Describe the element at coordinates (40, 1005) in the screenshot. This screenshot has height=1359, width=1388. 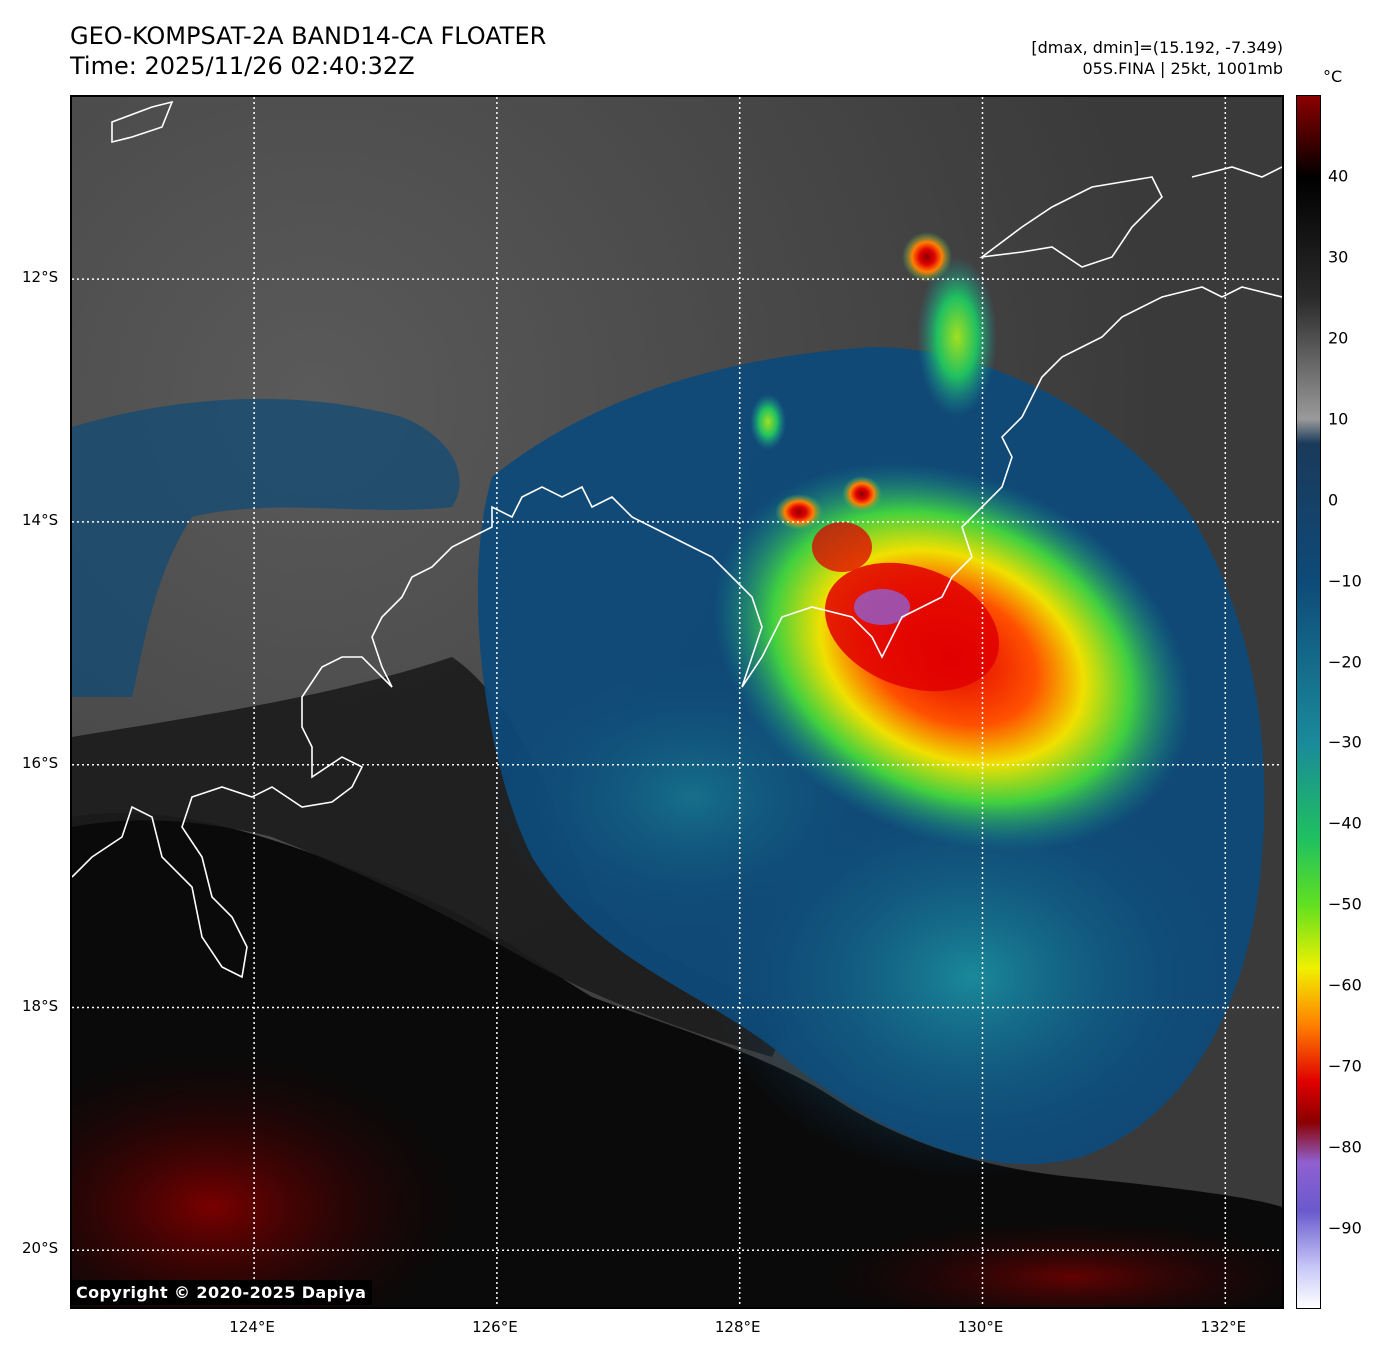
I see `lat-tick-label: 18°S` at that location.